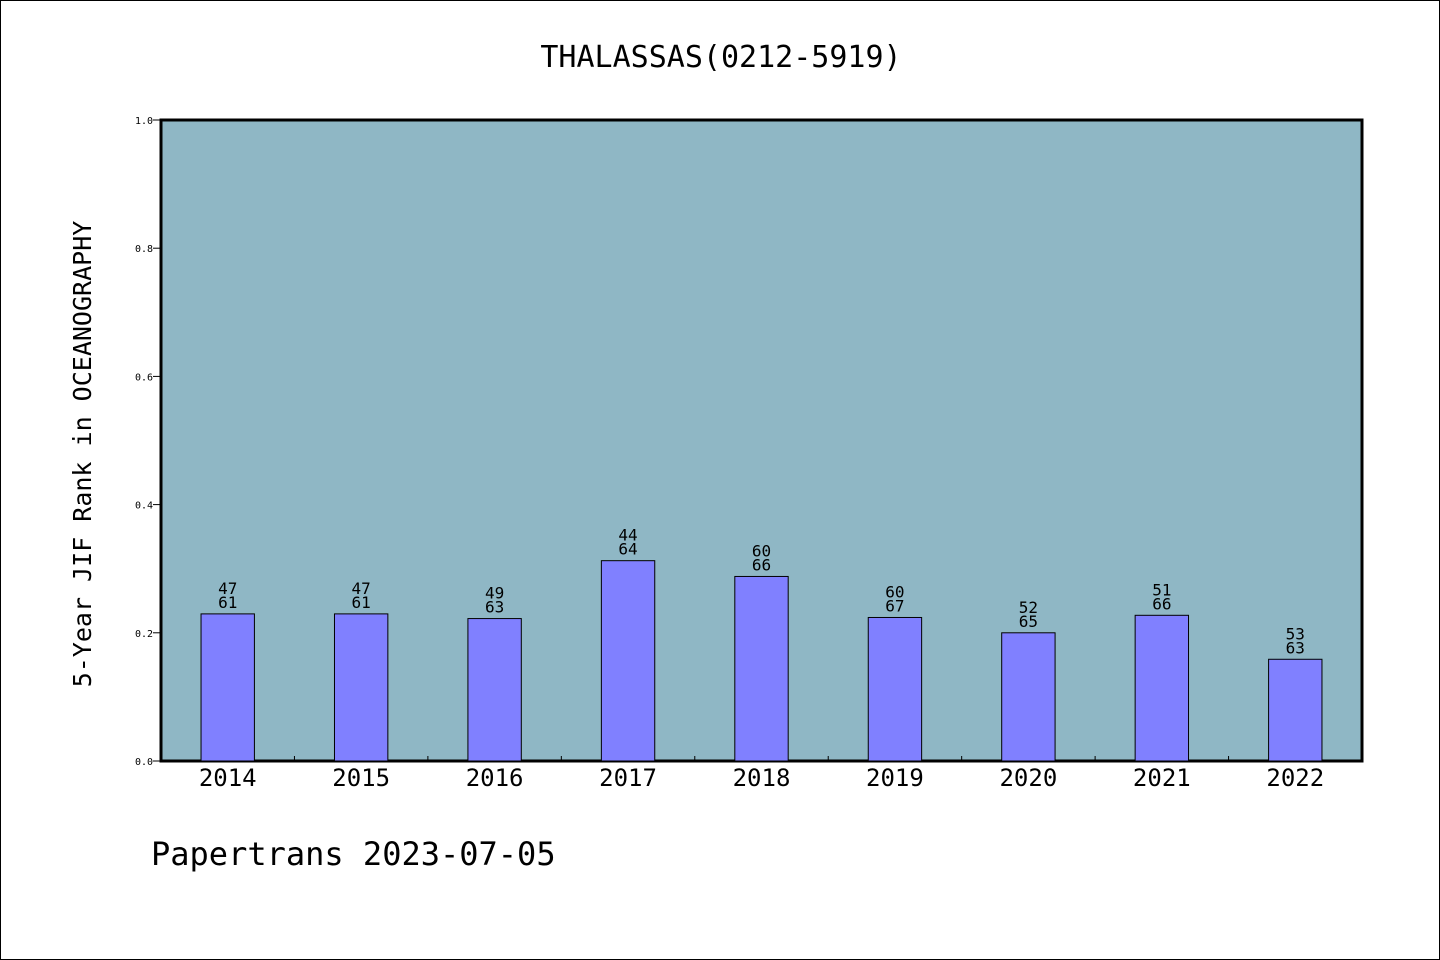 Image resolution: width=1440 pixels, height=960 pixels. What do you see at coordinates (144, 634) in the screenshot?
I see `y-tick-label: 0.2` at bounding box center [144, 634].